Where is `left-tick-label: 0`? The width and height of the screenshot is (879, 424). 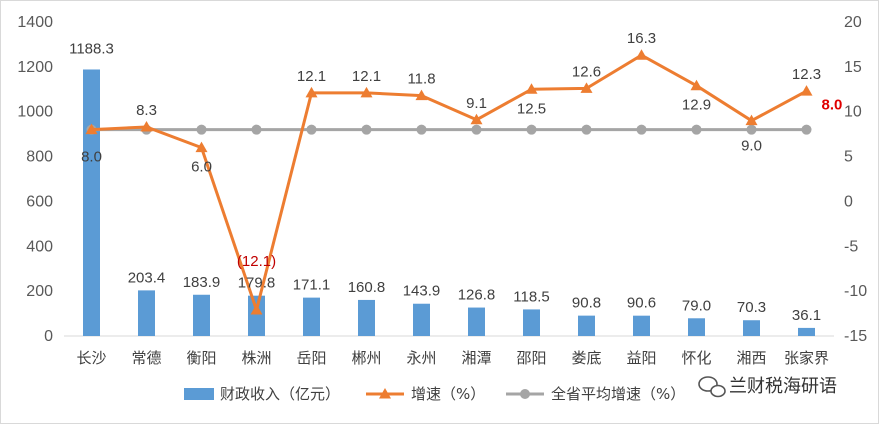 left-tick-label: 0 is located at coordinates (48, 336).